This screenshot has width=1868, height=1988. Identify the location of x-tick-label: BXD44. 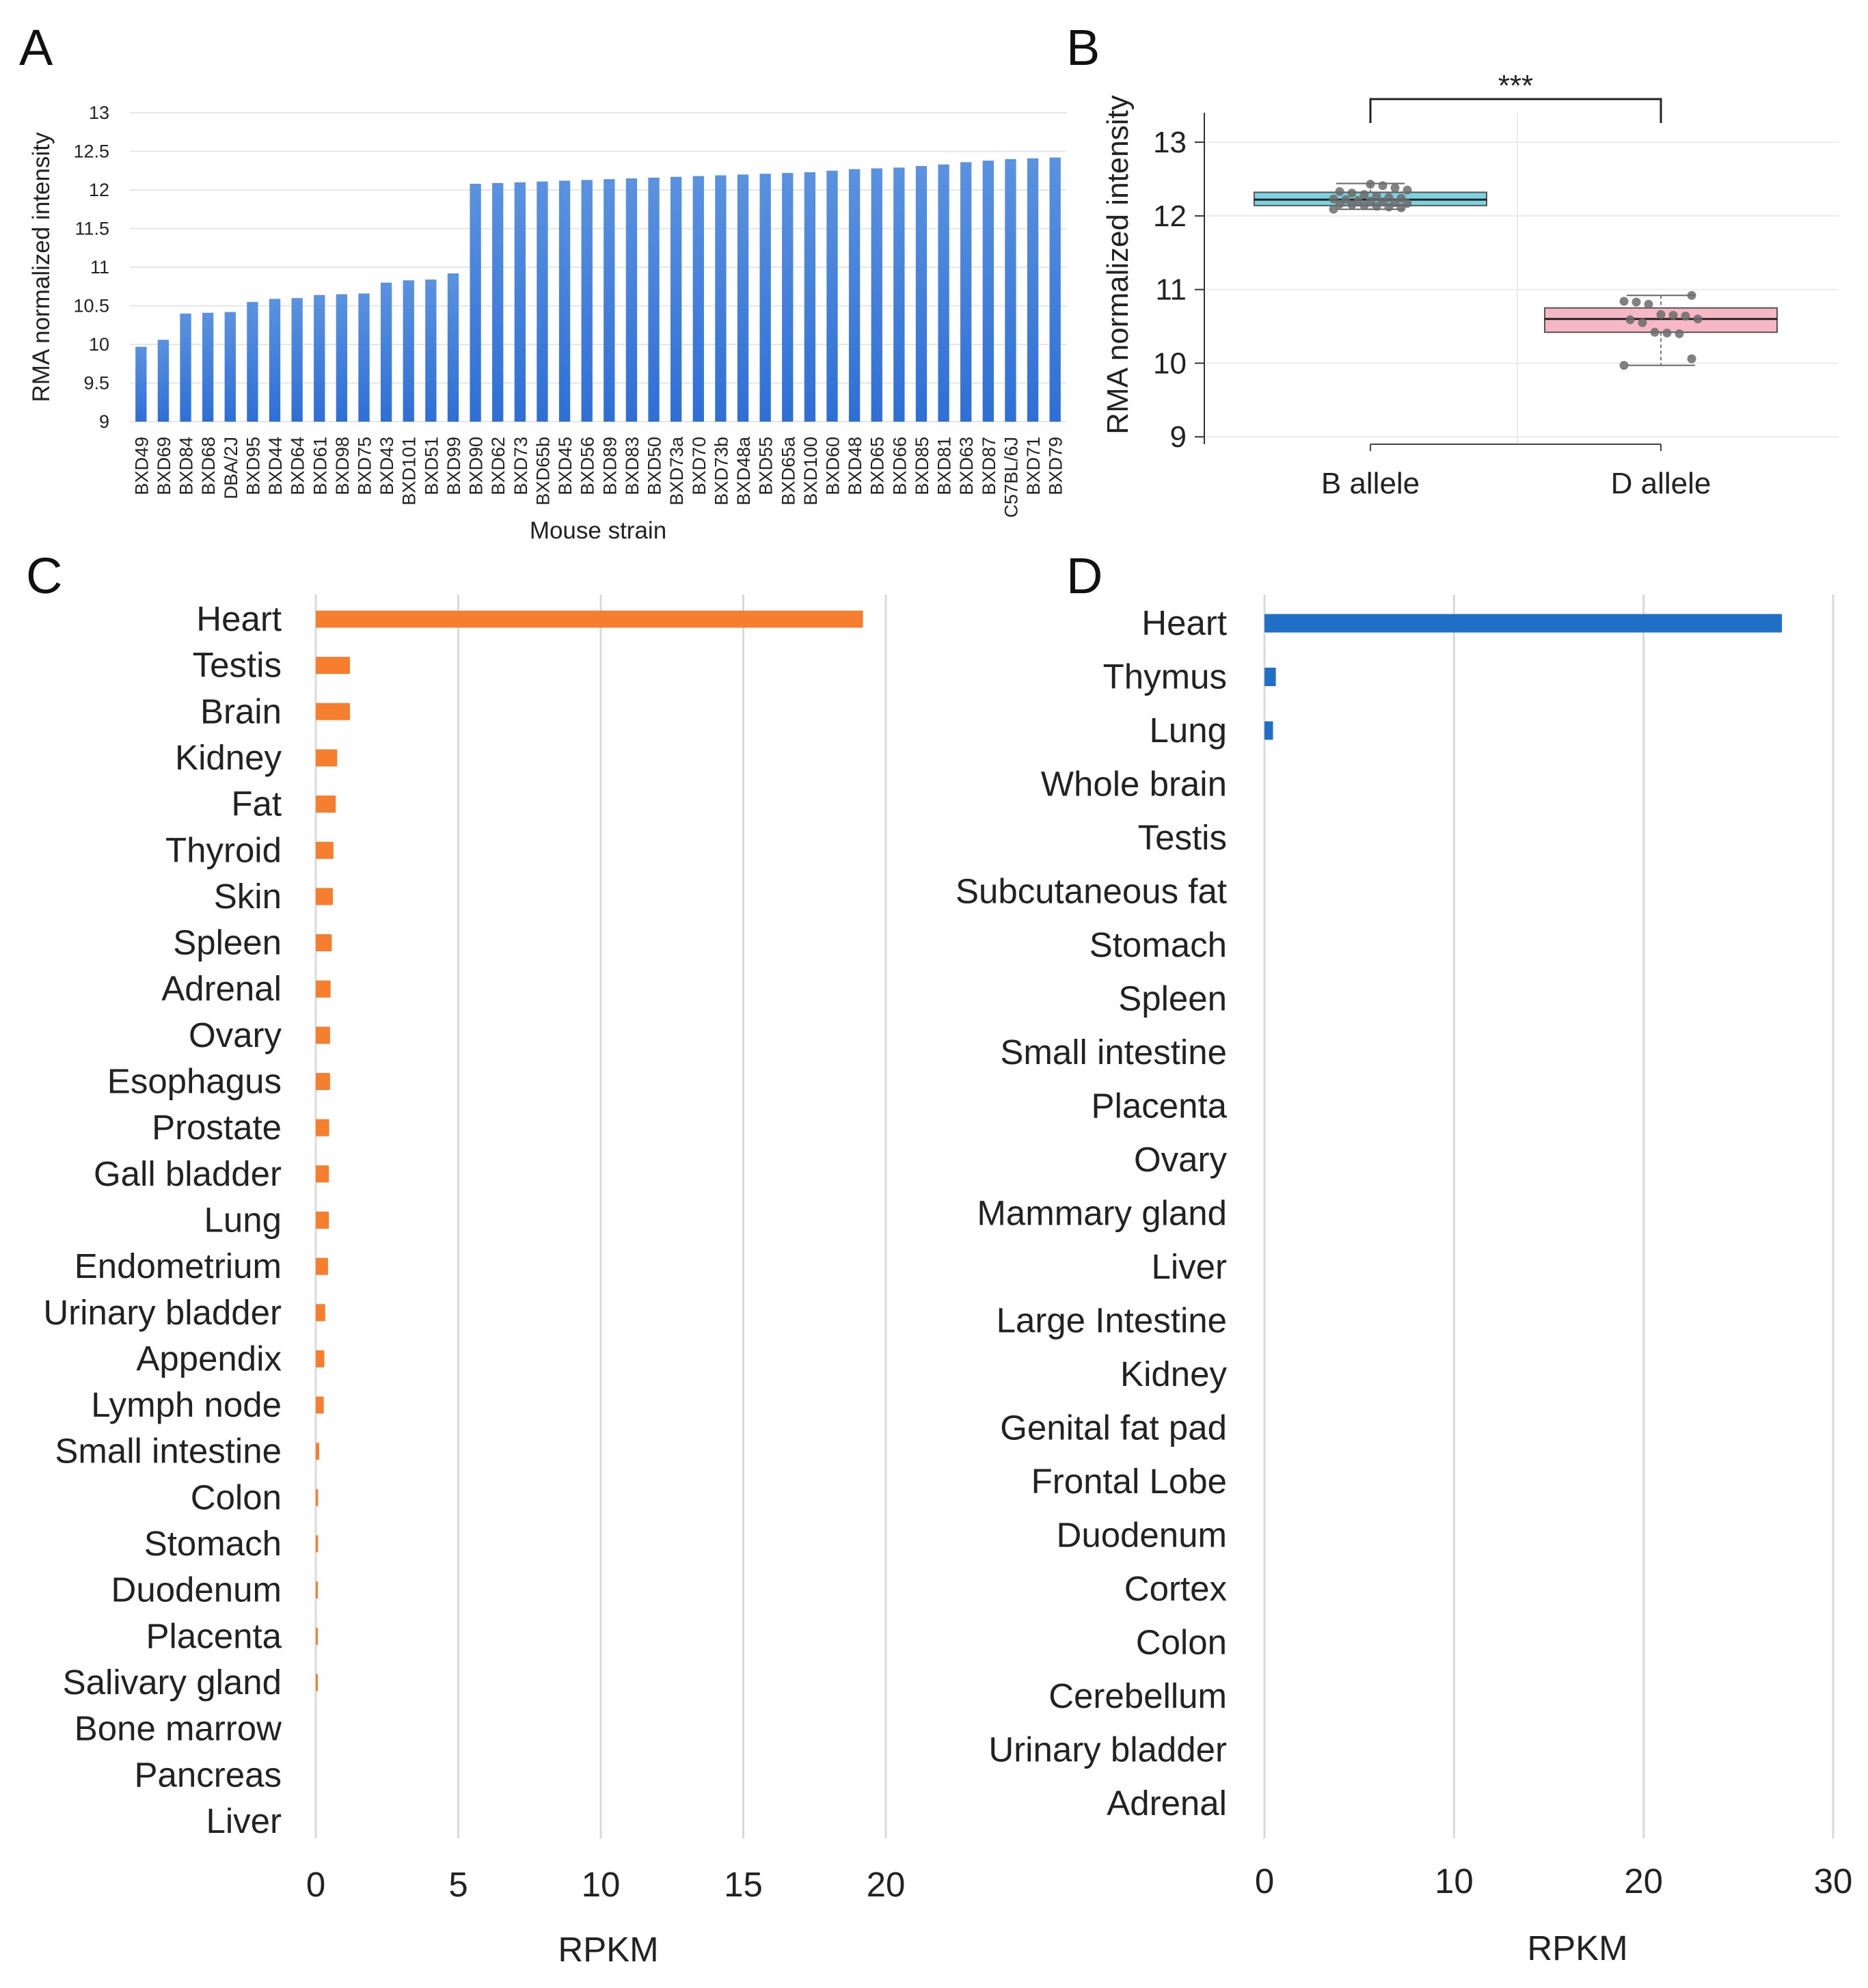
(275, 466).